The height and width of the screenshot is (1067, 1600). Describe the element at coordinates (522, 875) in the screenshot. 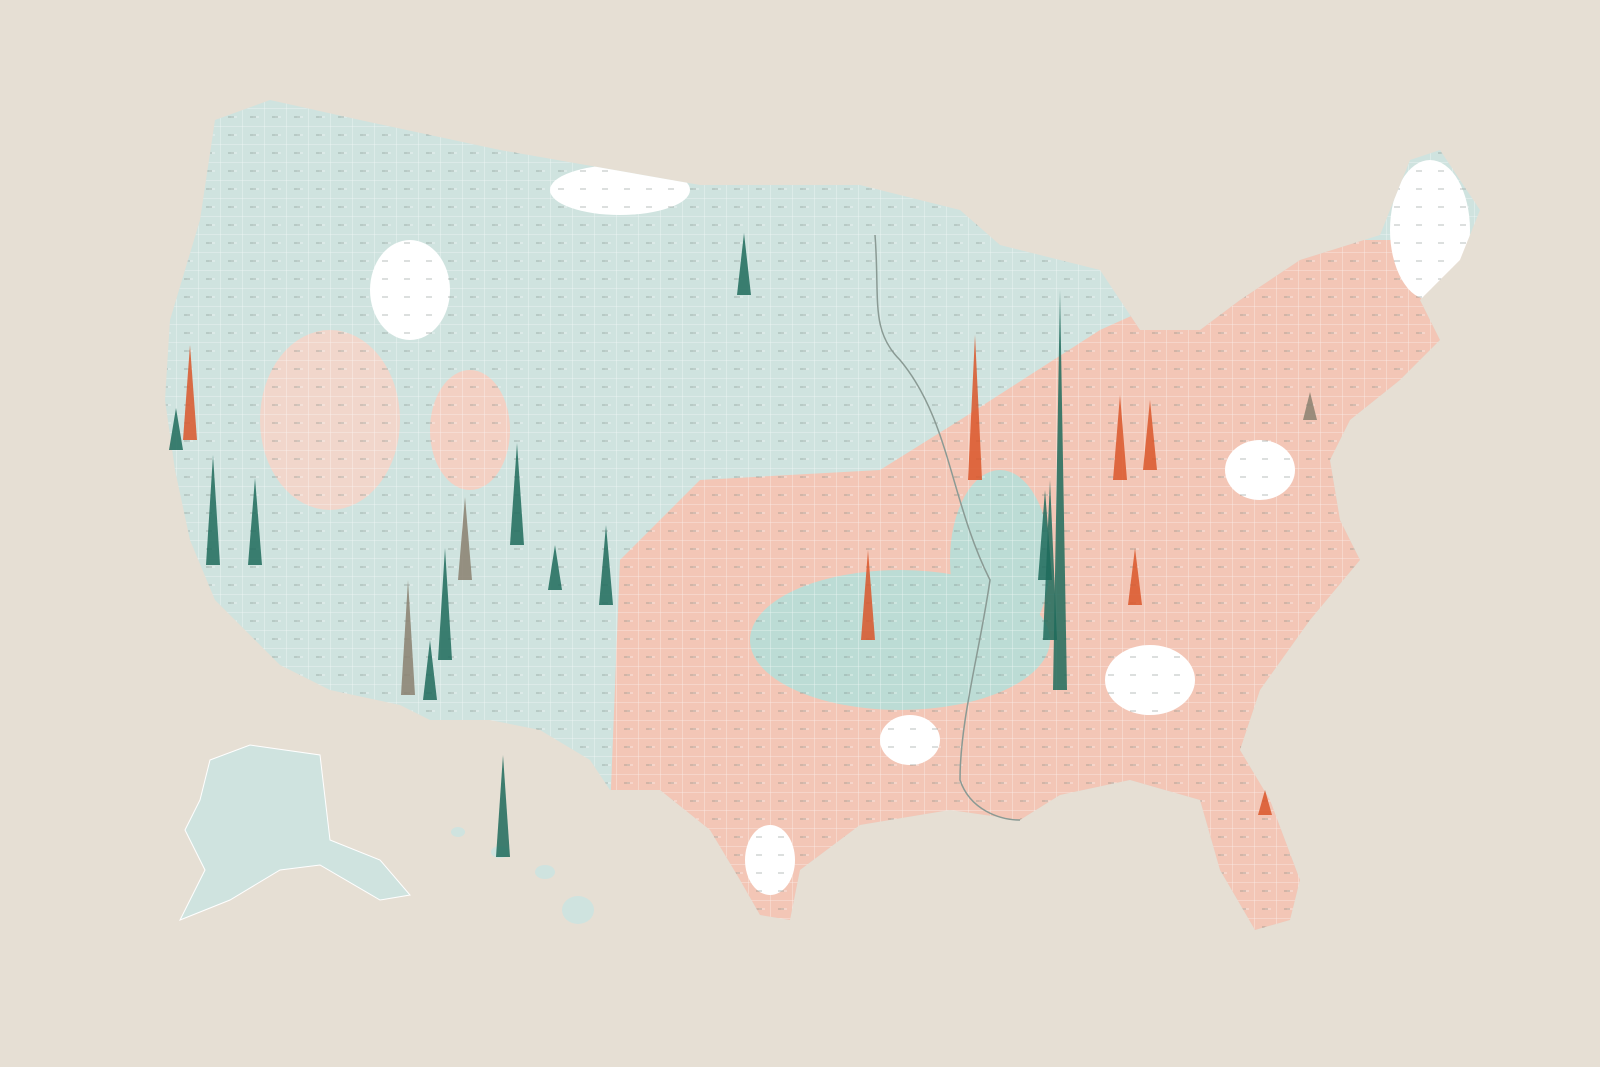

I see `hawaii` at that location.